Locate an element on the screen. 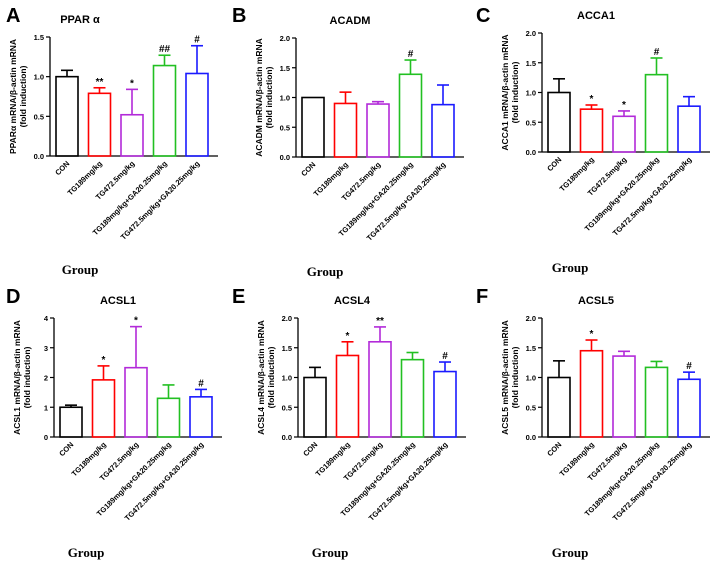 The height and width of the screenshot is (562, 719). y-axis-label: PPARα mRNA/β-actin mRNA(fold induction) is located at coordinates (18, 96).